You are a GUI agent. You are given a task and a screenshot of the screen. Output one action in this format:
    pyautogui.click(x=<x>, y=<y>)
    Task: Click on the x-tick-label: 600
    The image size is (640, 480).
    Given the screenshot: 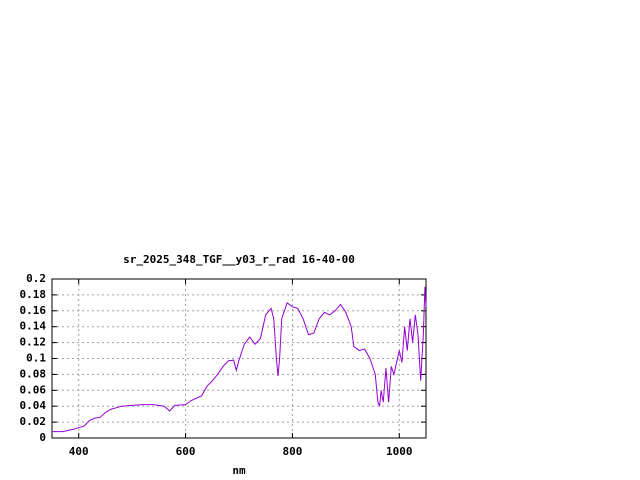 What is the action you would take?
    pyautogui.click(x=186, y=451)
    